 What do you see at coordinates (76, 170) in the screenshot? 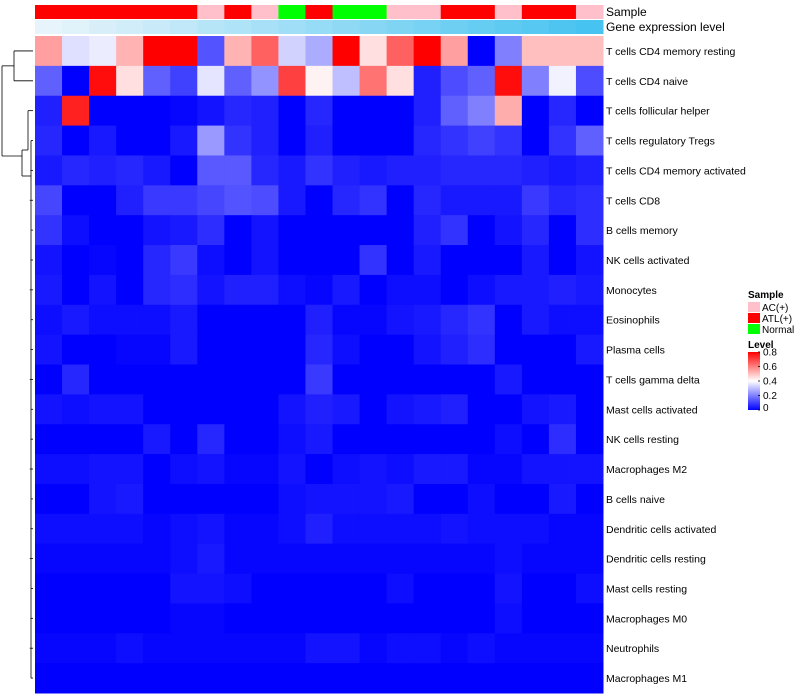
I see `heatmap-cell-r4-c1` at bounding box center [76, 170].